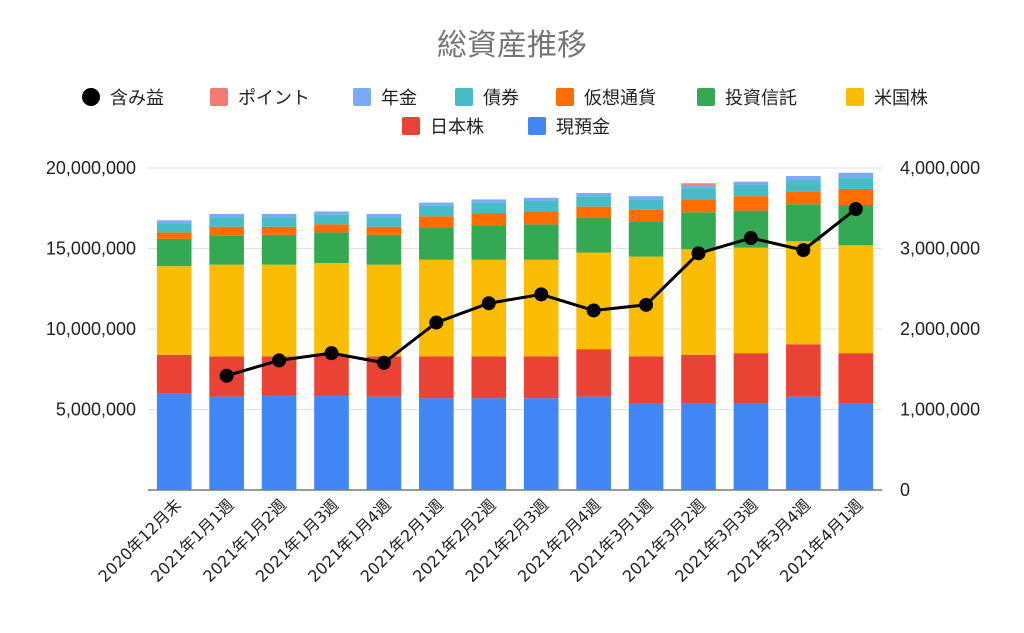 This screenshot has width=1024, height=633. Describe the element at coordinates (399, 98) in the screenshot. I see `legend-label: 年金` at that location.